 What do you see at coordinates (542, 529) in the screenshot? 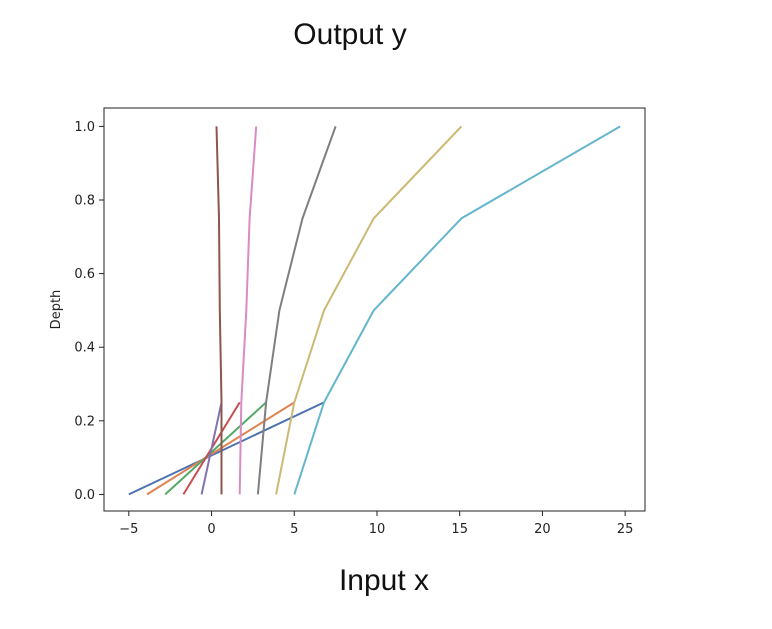
I see `x-tick-label: 20` at bounding box center [542, 529].